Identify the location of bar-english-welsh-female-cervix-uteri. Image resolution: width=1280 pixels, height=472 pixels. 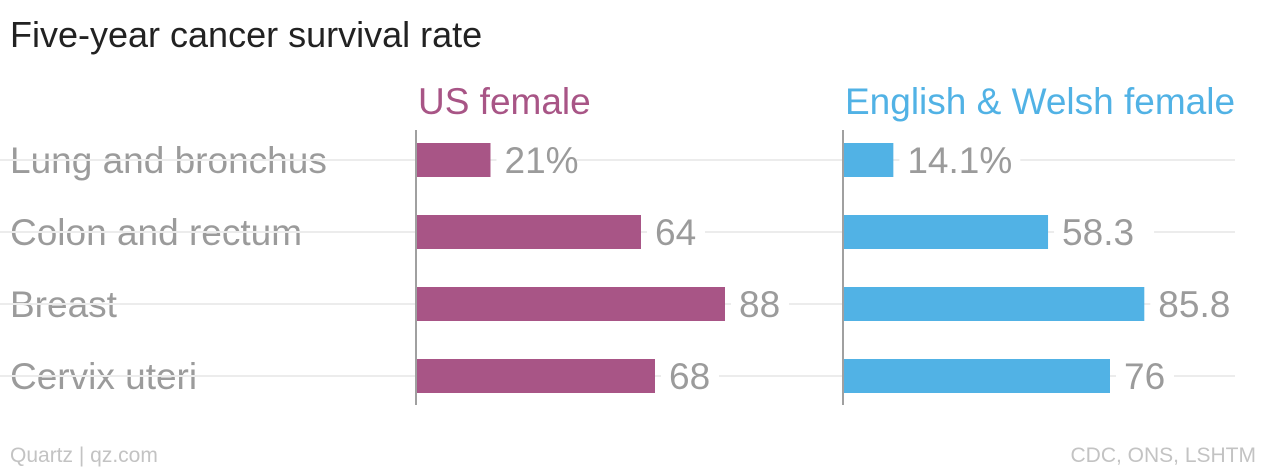
(977, 376).